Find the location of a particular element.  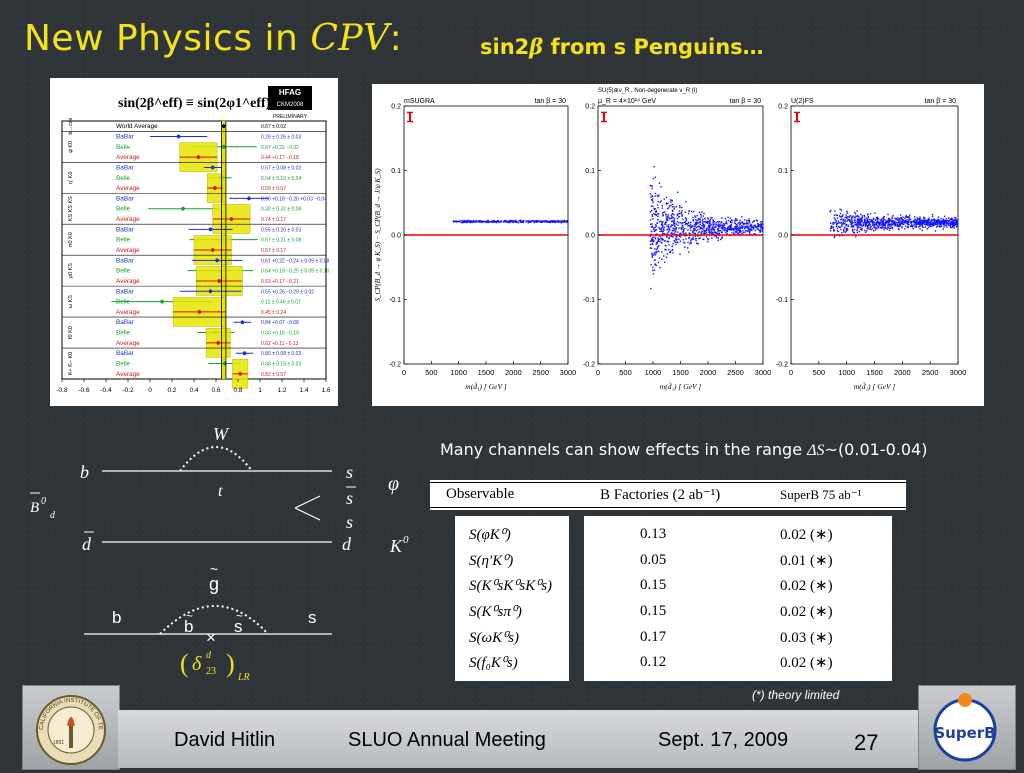

row-value-label: 0.74 ± 0.17 is located at coordinates (273, 220).